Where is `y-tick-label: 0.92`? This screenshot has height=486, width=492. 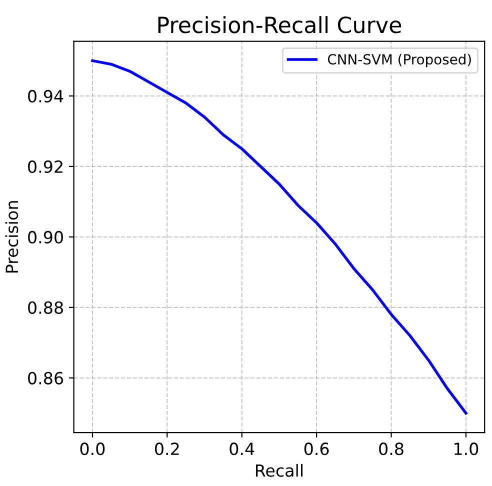
y-tick-label: 0.92 is located at coordinates (45, 166).